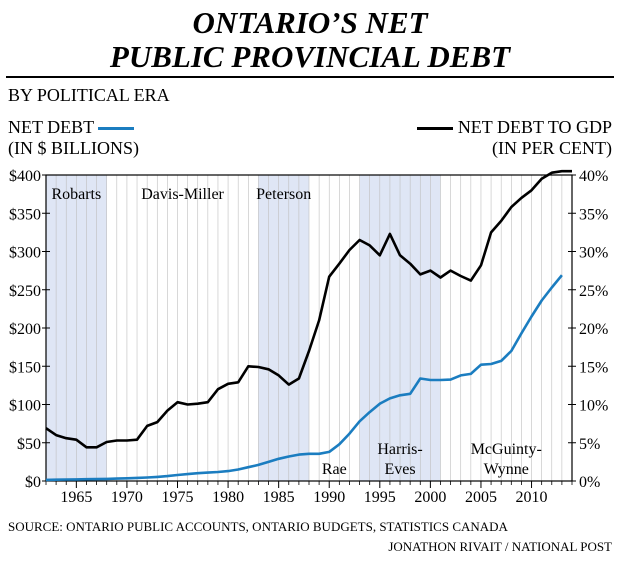 The width and height of the screenshot is (620, 562). Describe the element at coordinates (310, 77) in the screenshot. I see `title-rule` at that location.